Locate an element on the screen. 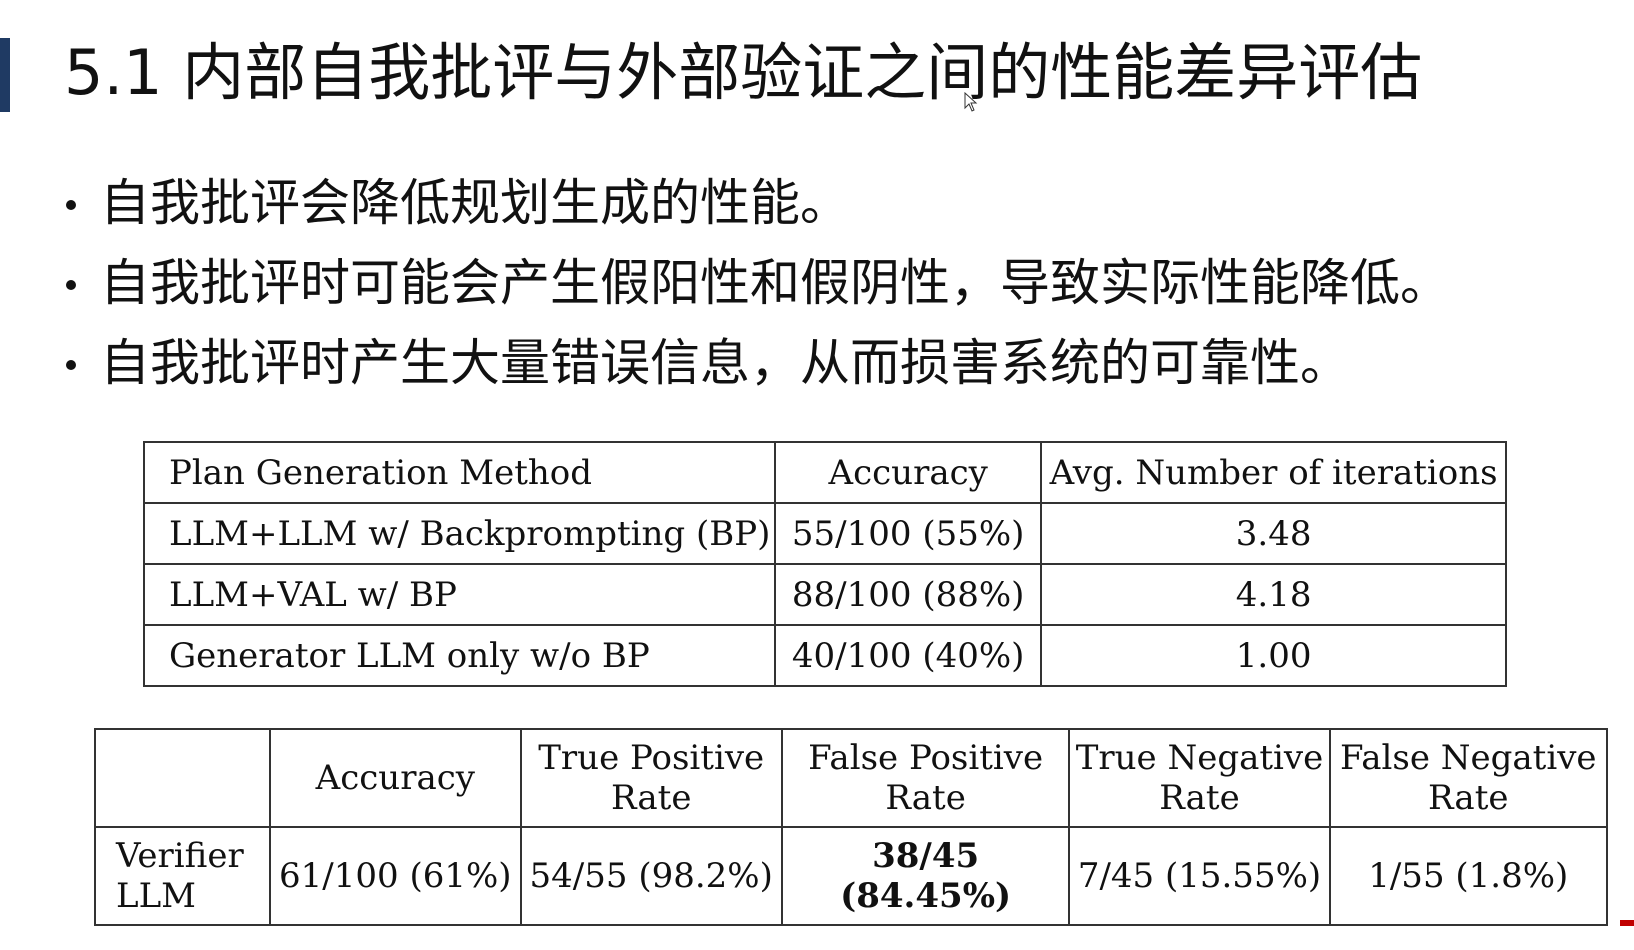  bullet-item: 自我批评时可能会产生假阳性和假阴性，导致实际性能降低。 is located at coordinates (756, 288).